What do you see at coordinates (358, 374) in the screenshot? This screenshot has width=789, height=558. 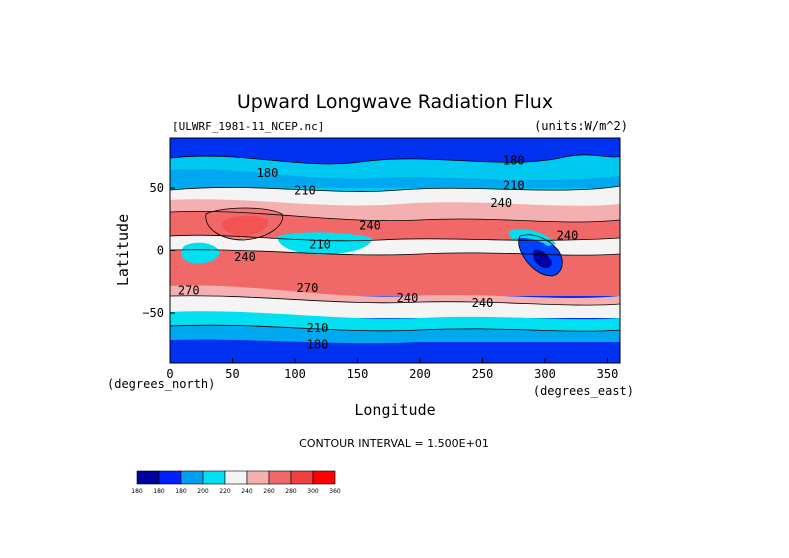 I see `x-tick-label-3: 150` at bounding box center [358, 374].